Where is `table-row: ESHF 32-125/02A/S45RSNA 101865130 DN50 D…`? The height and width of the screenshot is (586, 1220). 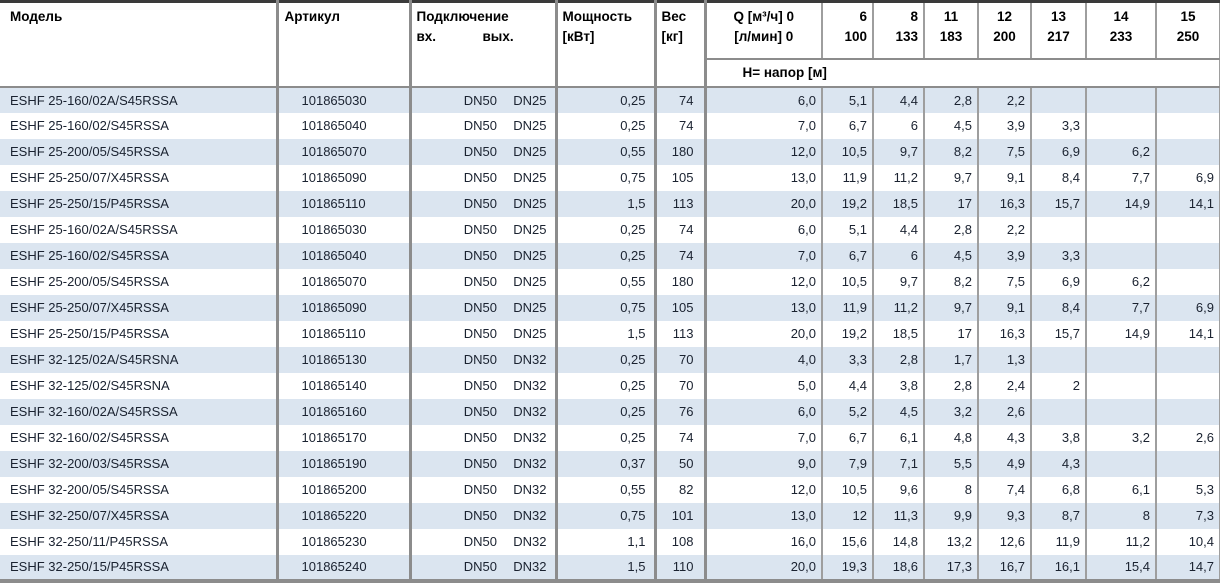
table-row: ESHF 32-125/02A/S45RSNA 101865130 DN50 D… is located at coordinates (610, 359).